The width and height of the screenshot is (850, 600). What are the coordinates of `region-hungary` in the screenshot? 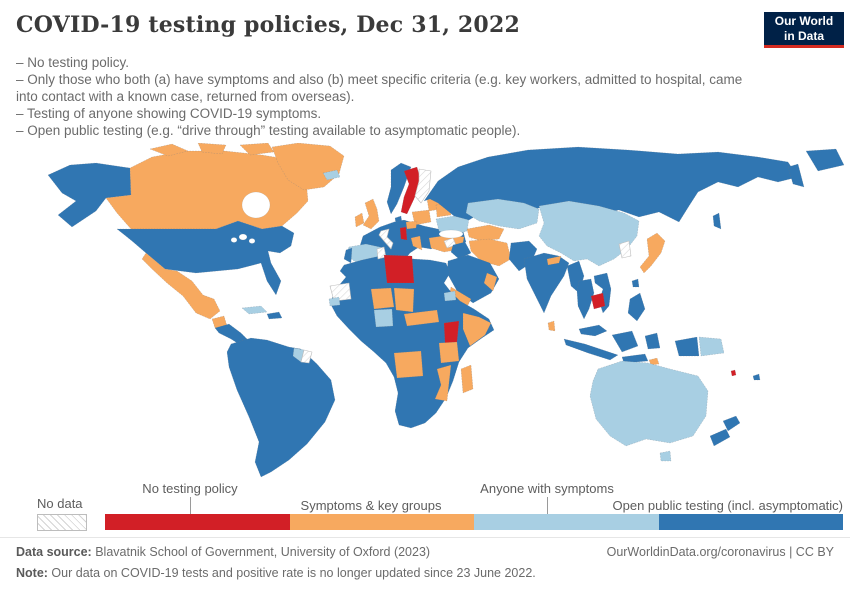 It's located at (411, 225).